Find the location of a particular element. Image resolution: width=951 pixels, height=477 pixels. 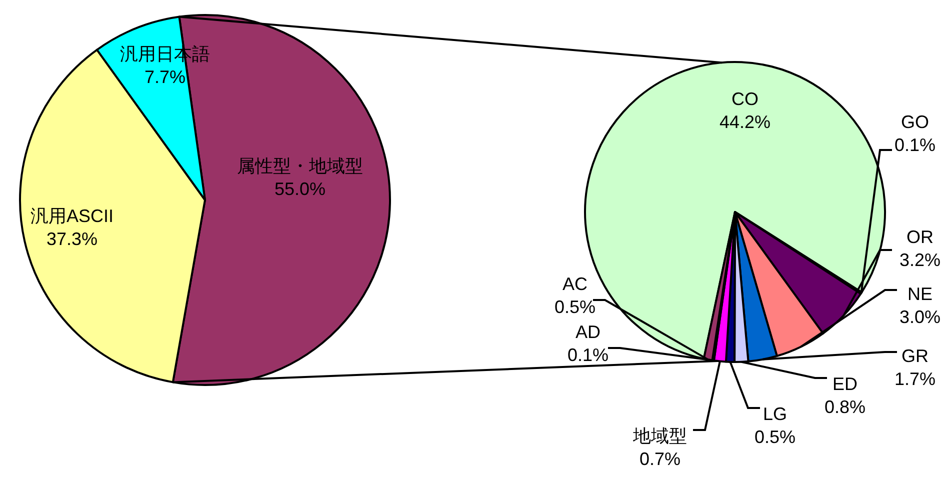

slice-label: CO is located at coordinates (745, 99).